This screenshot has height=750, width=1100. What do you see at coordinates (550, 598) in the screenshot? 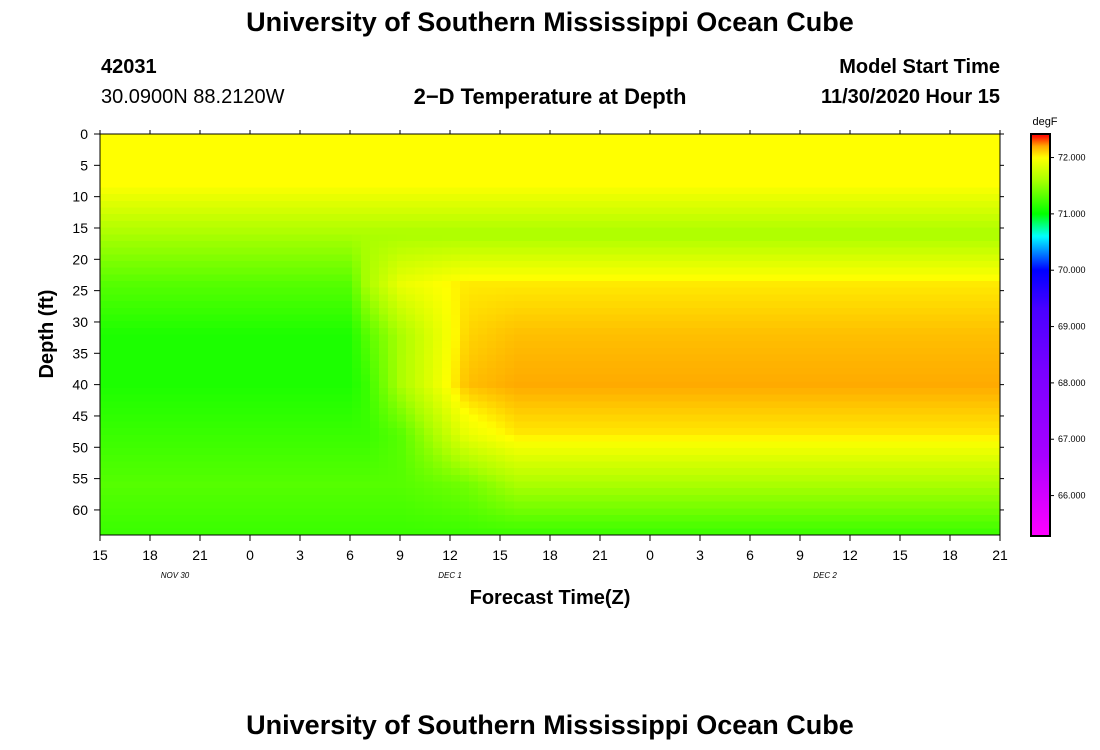
I see `x-axis-title: Forecast Time(Z)` at bounding box center [550, 598].